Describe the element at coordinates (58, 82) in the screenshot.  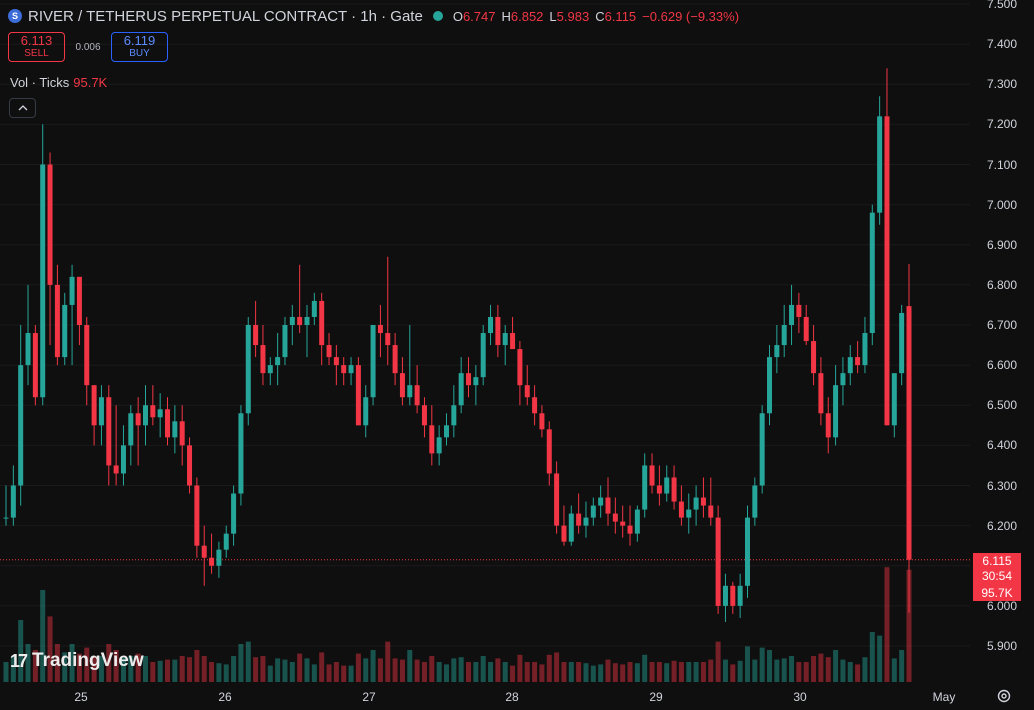
I see `volume-legend: Vol · Ticks 95.7K` at that location.